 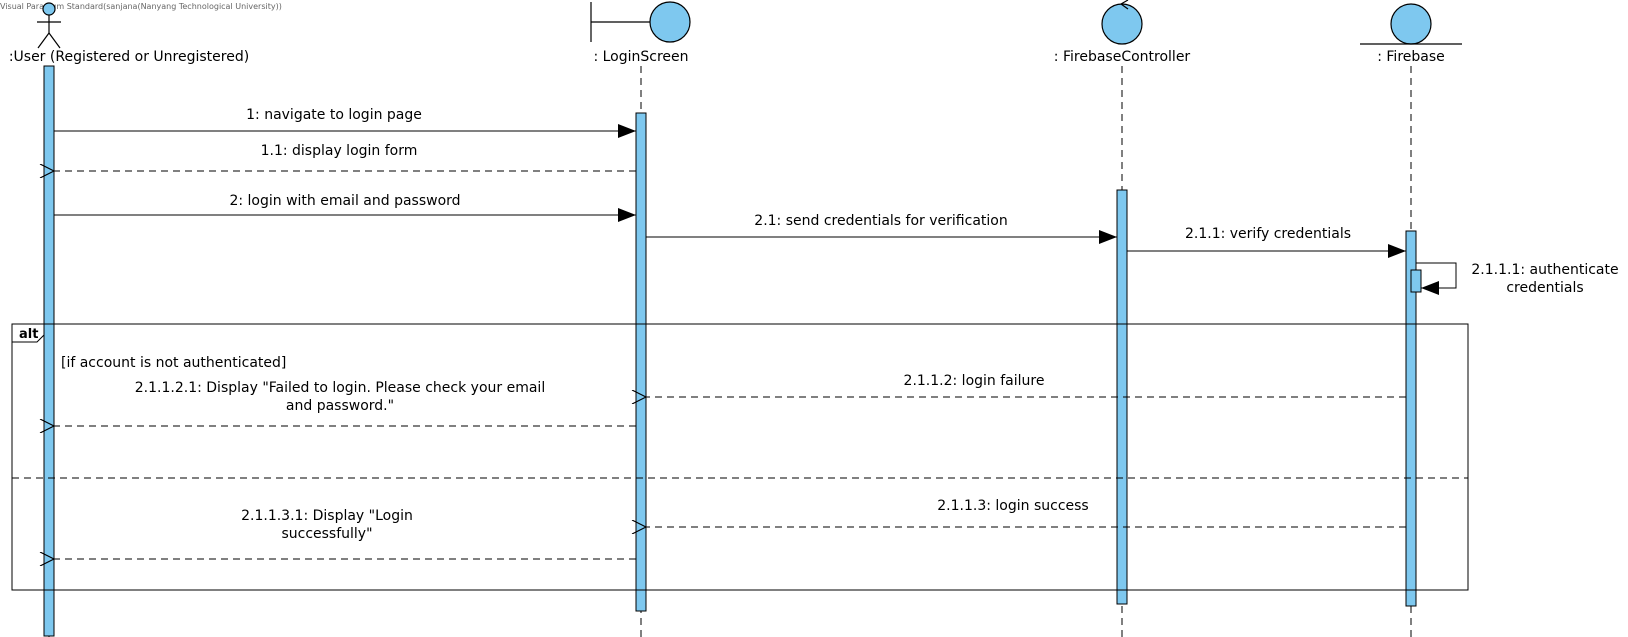 I want to click on message-2-1-1-2-1-label-line2: and password.", so click(x=340, y=406).